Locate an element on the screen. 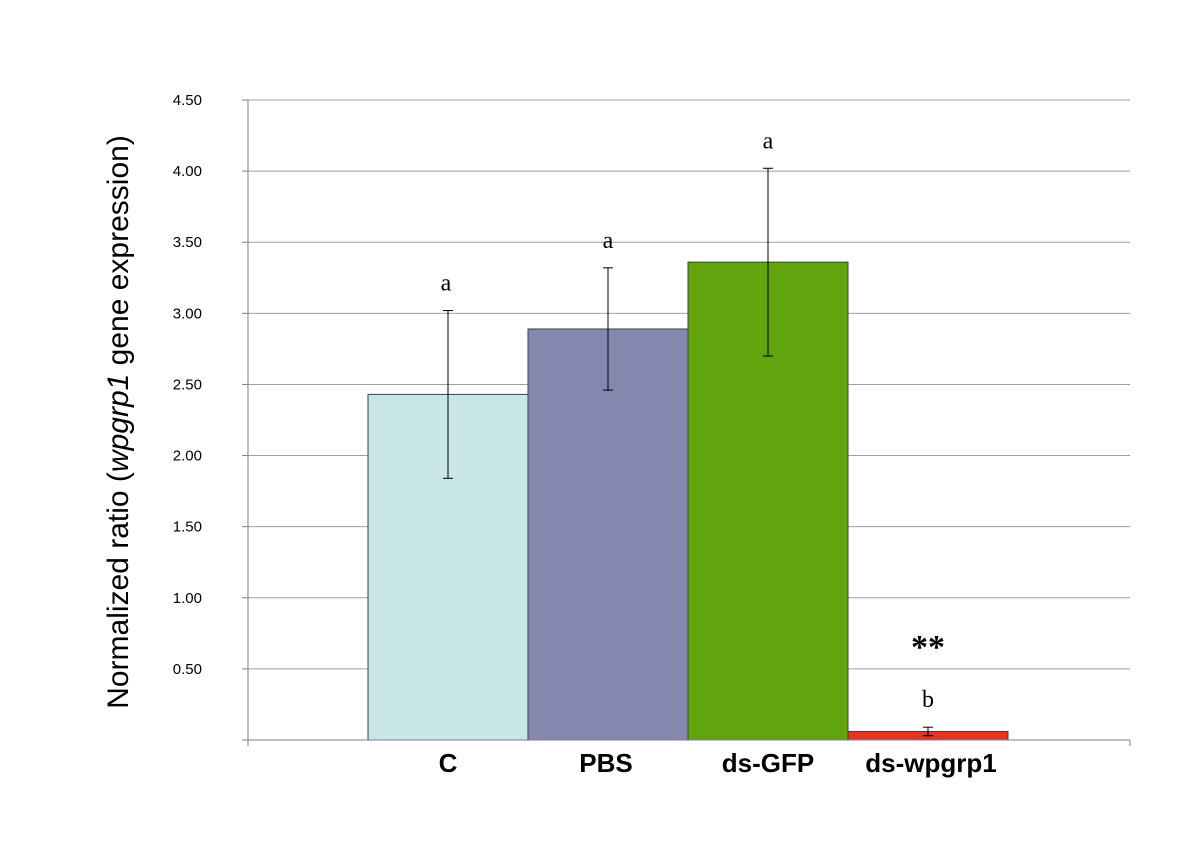 The image size is (1200, 848). y-tick-label: 4.50 is located at coordinates (187, 100).